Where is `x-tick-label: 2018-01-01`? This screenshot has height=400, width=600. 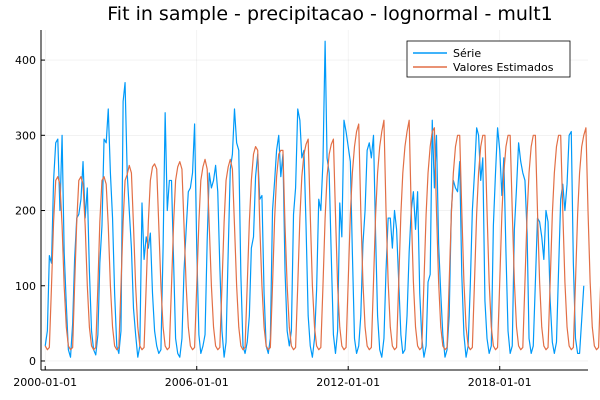
x-tick-label: 2018-01-01 is located at coordinates (500, 382).